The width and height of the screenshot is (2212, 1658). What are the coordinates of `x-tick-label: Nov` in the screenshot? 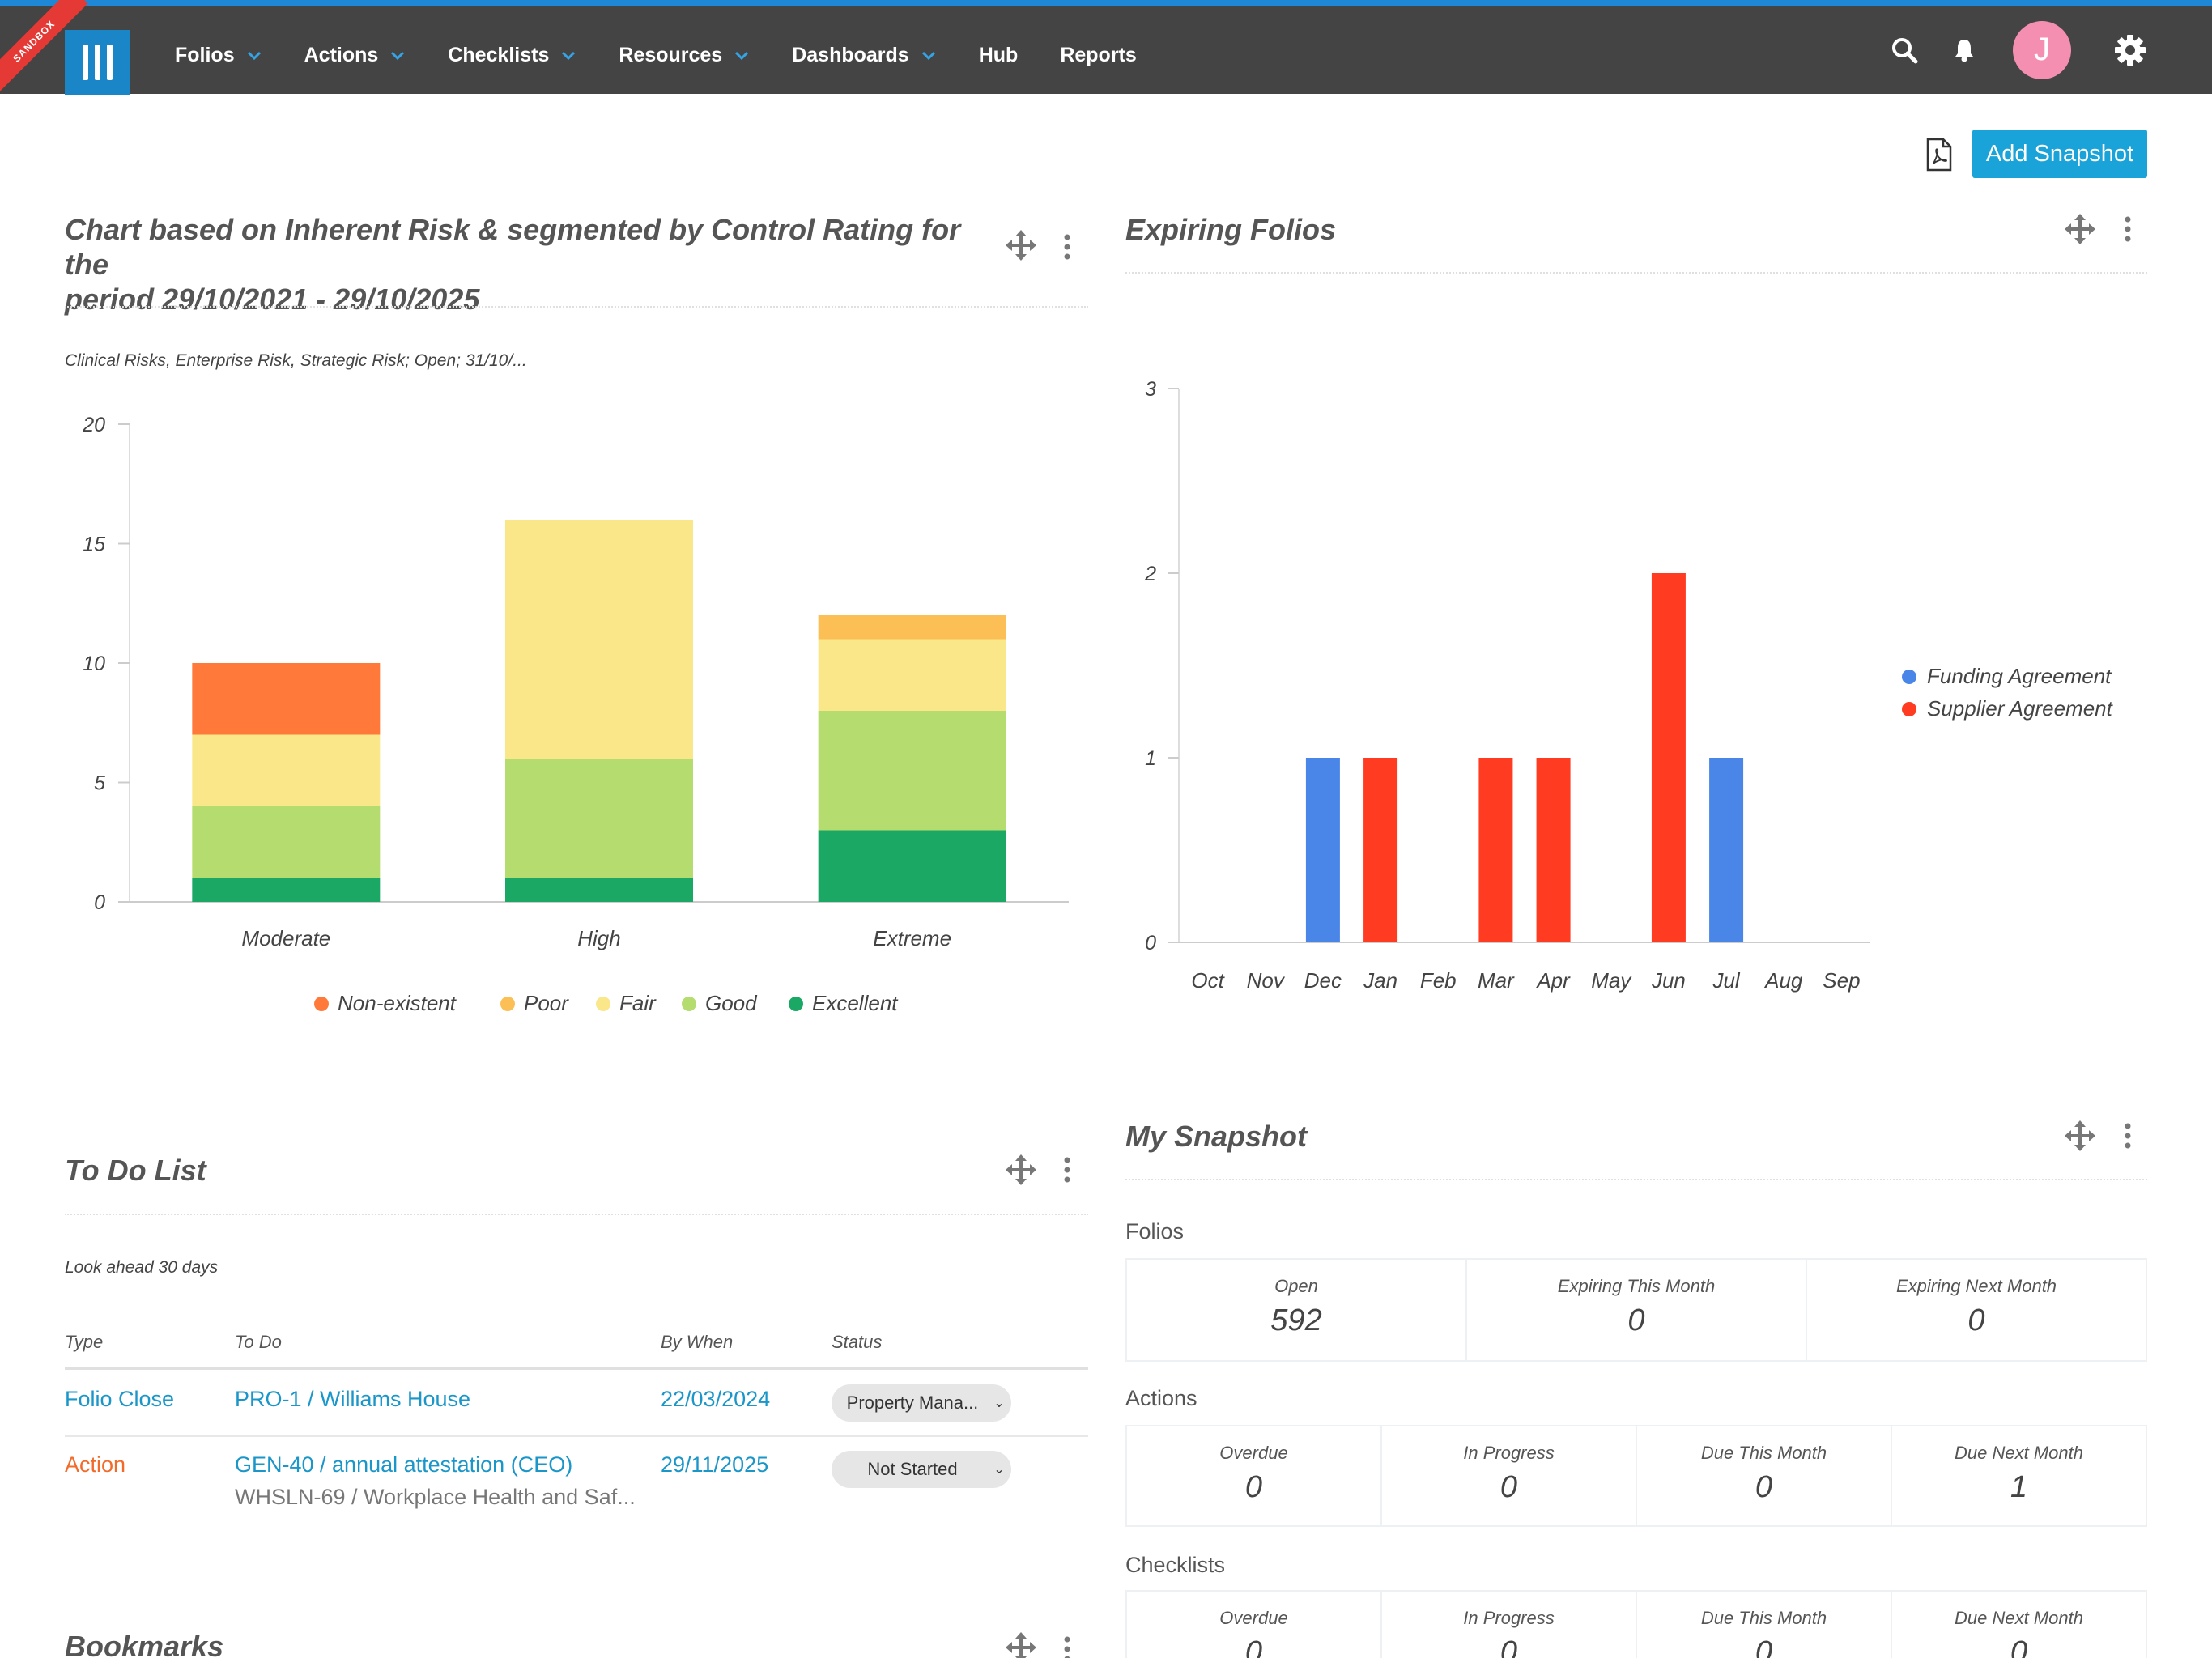 It's located at (1266, 980).